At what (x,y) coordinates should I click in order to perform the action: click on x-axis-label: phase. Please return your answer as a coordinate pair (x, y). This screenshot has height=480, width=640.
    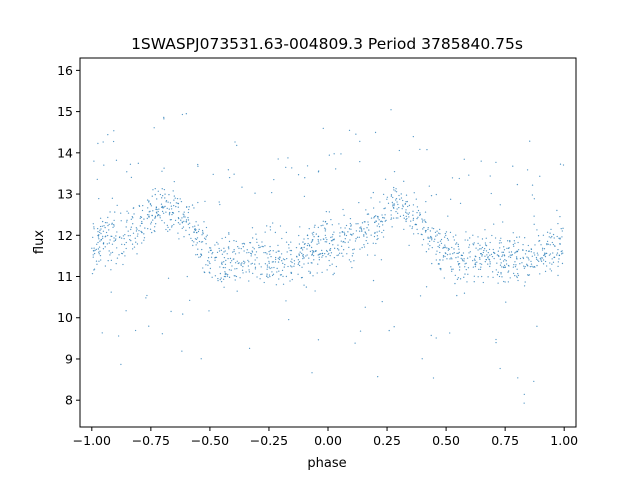
    Looking at the image, I should click on (326, 463).